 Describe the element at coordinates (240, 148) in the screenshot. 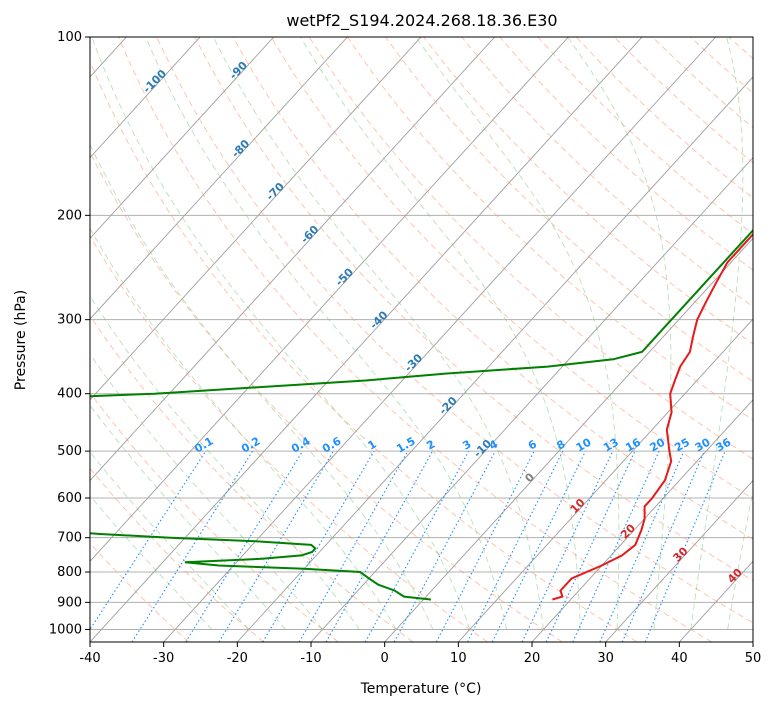

I see `isotherm-label: -80` at that location.